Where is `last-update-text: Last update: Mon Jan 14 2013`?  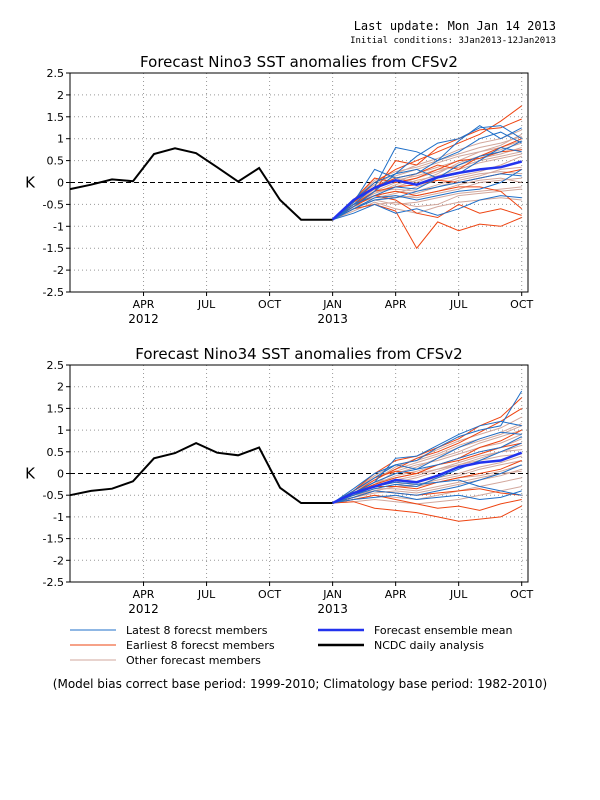 last-update-text: Last update: Mon Jan 14 2013 is located at coordinates (454, 26).